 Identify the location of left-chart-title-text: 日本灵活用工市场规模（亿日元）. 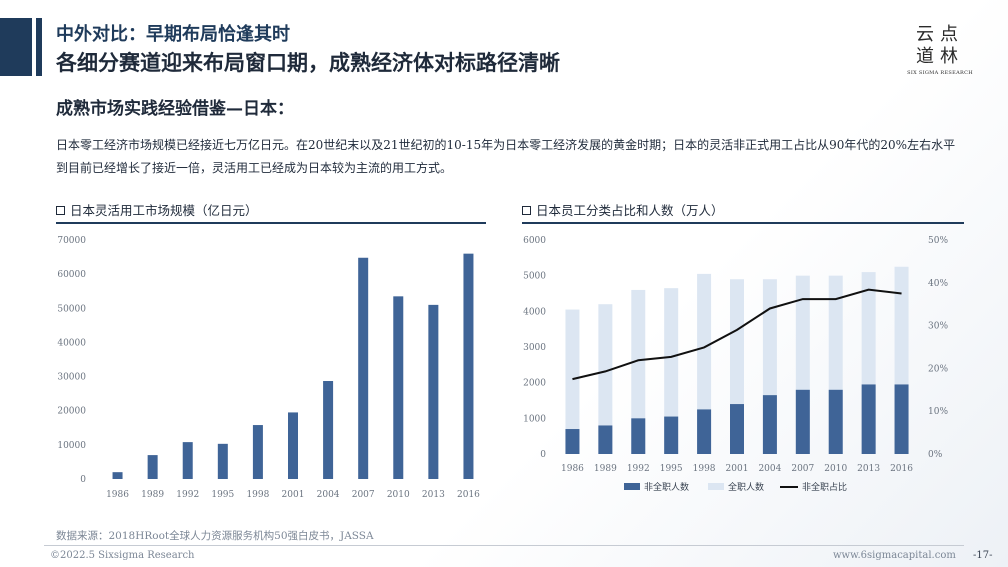
(164, 210).